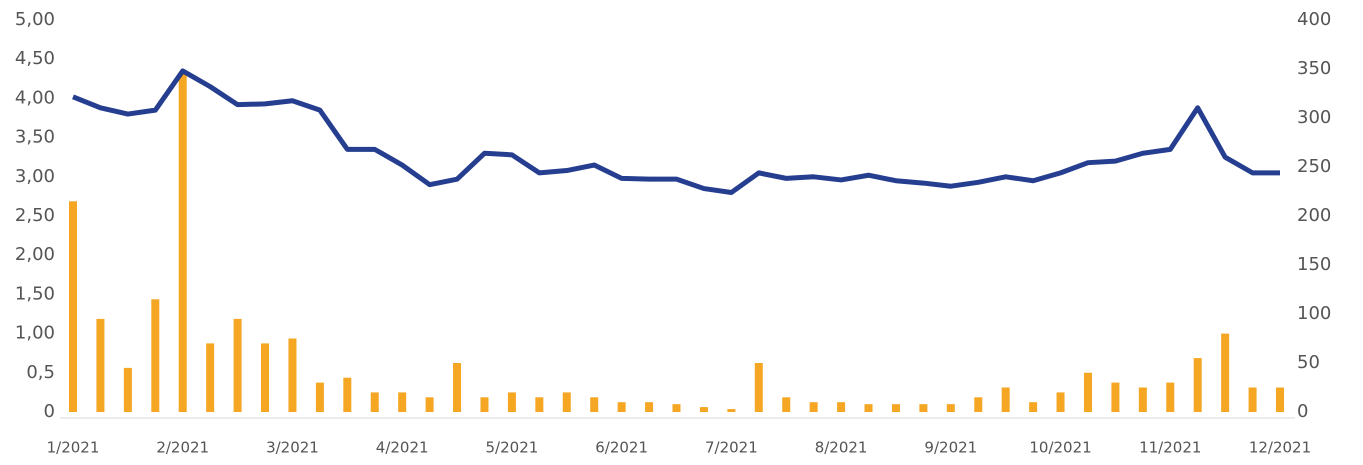 This screenshot has height=465, width=1363. What do you see at coordinates (402, 448) in the screenshot?
I see `x-tick-label: 4/2021` at bounding box center [402, 448].